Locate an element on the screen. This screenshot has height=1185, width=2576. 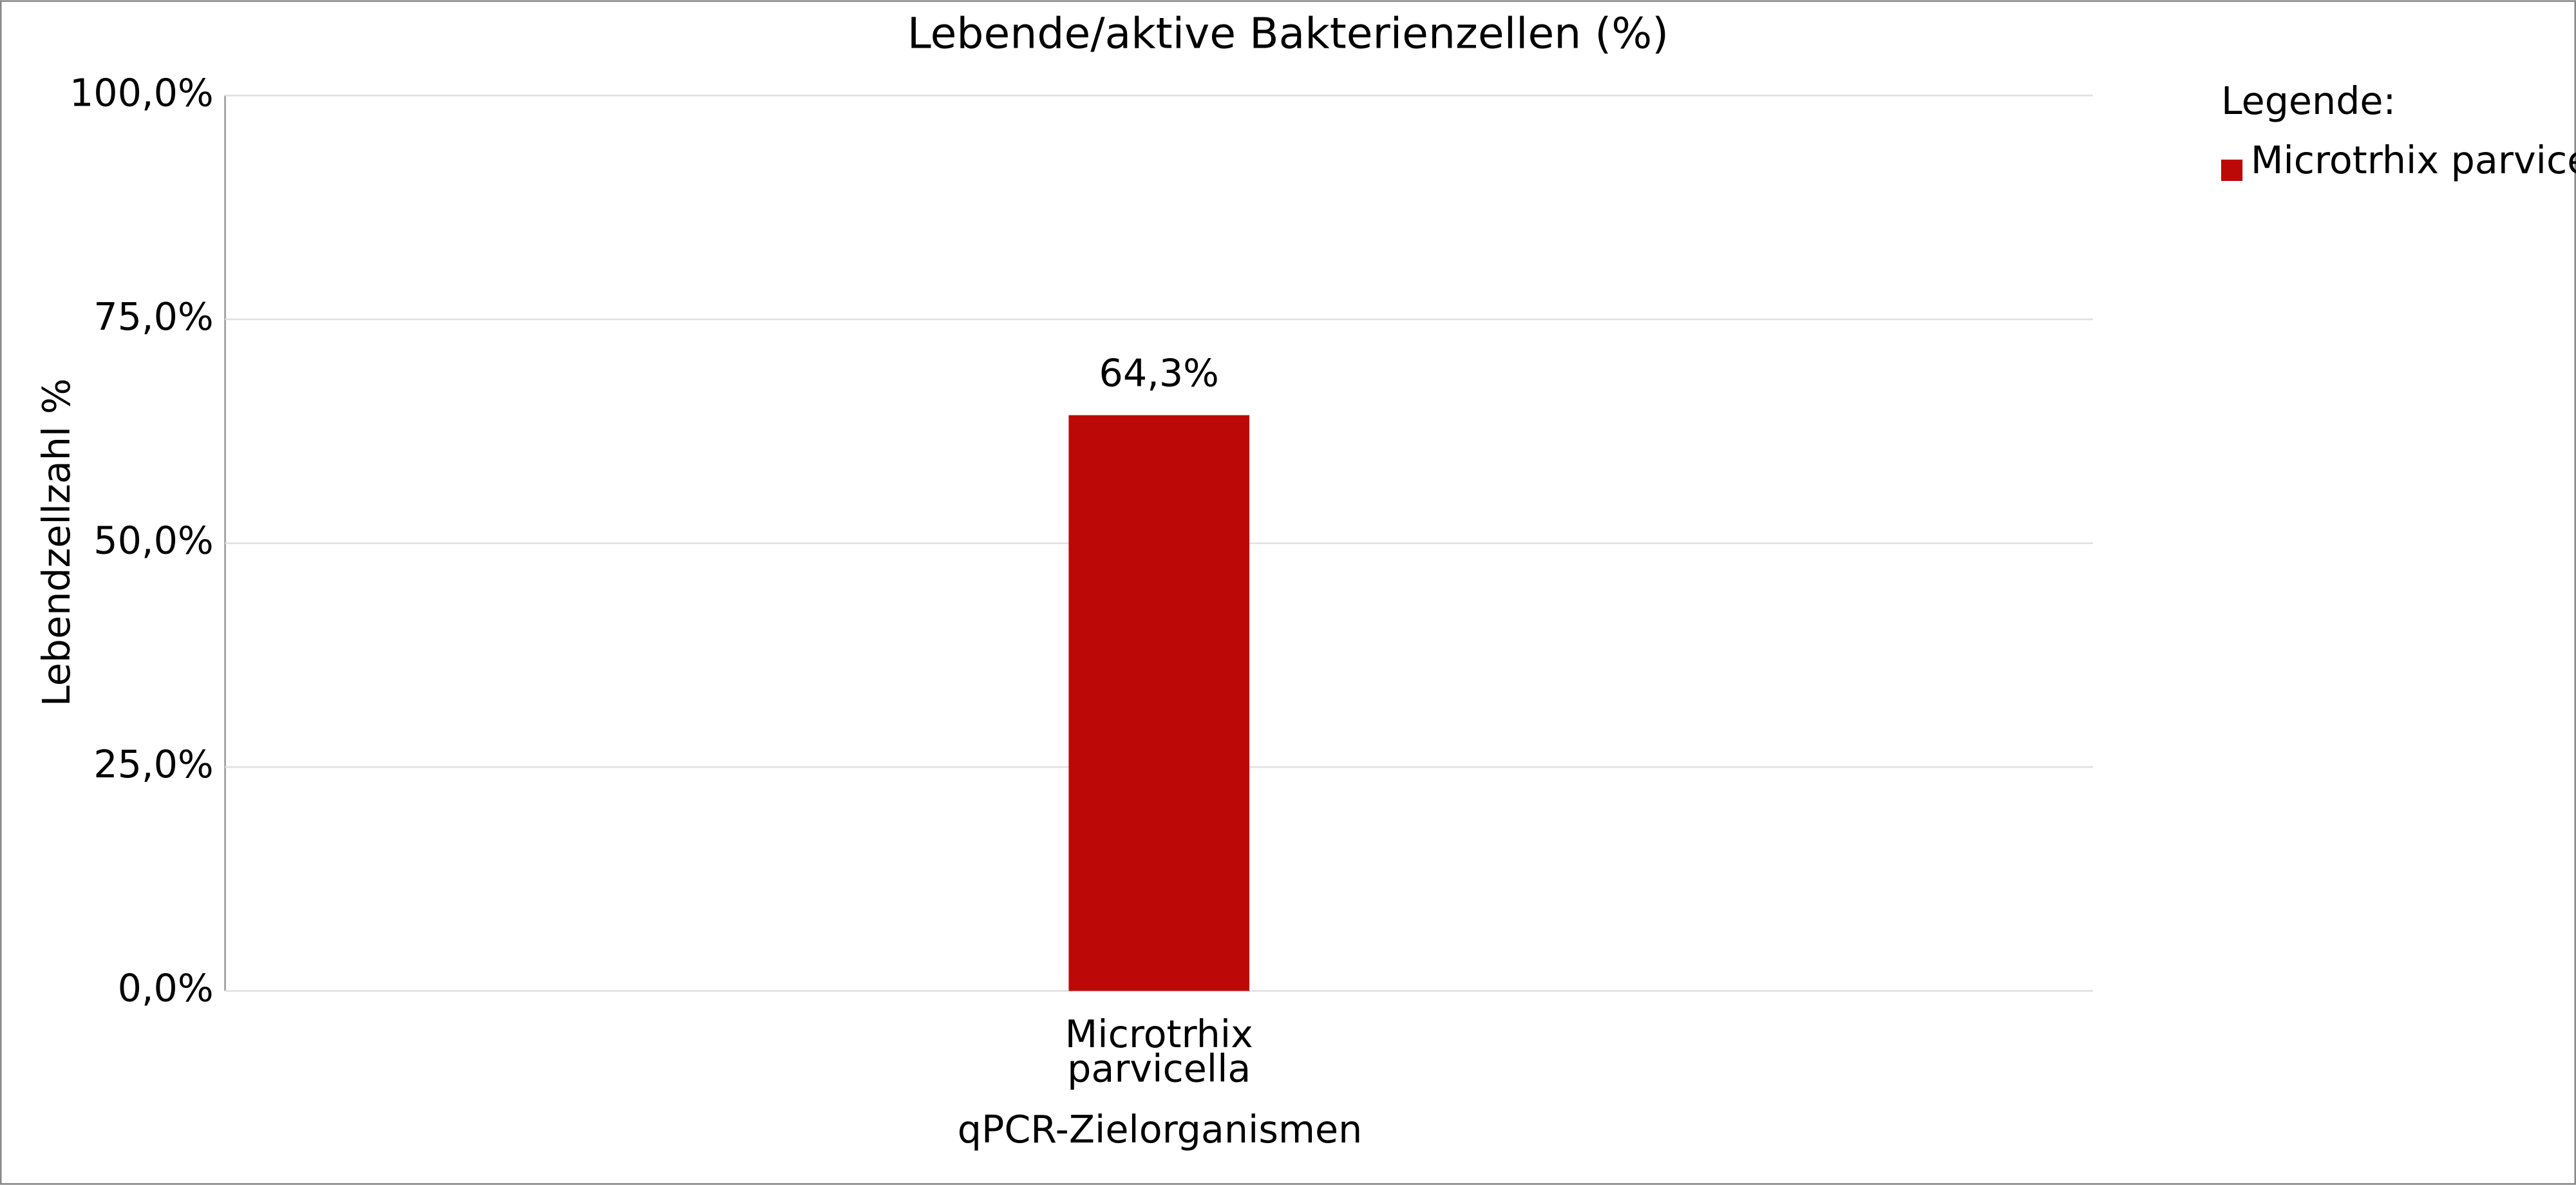
y-axis-label: Lebendzellzahl % is located at coordinates (57, 542).